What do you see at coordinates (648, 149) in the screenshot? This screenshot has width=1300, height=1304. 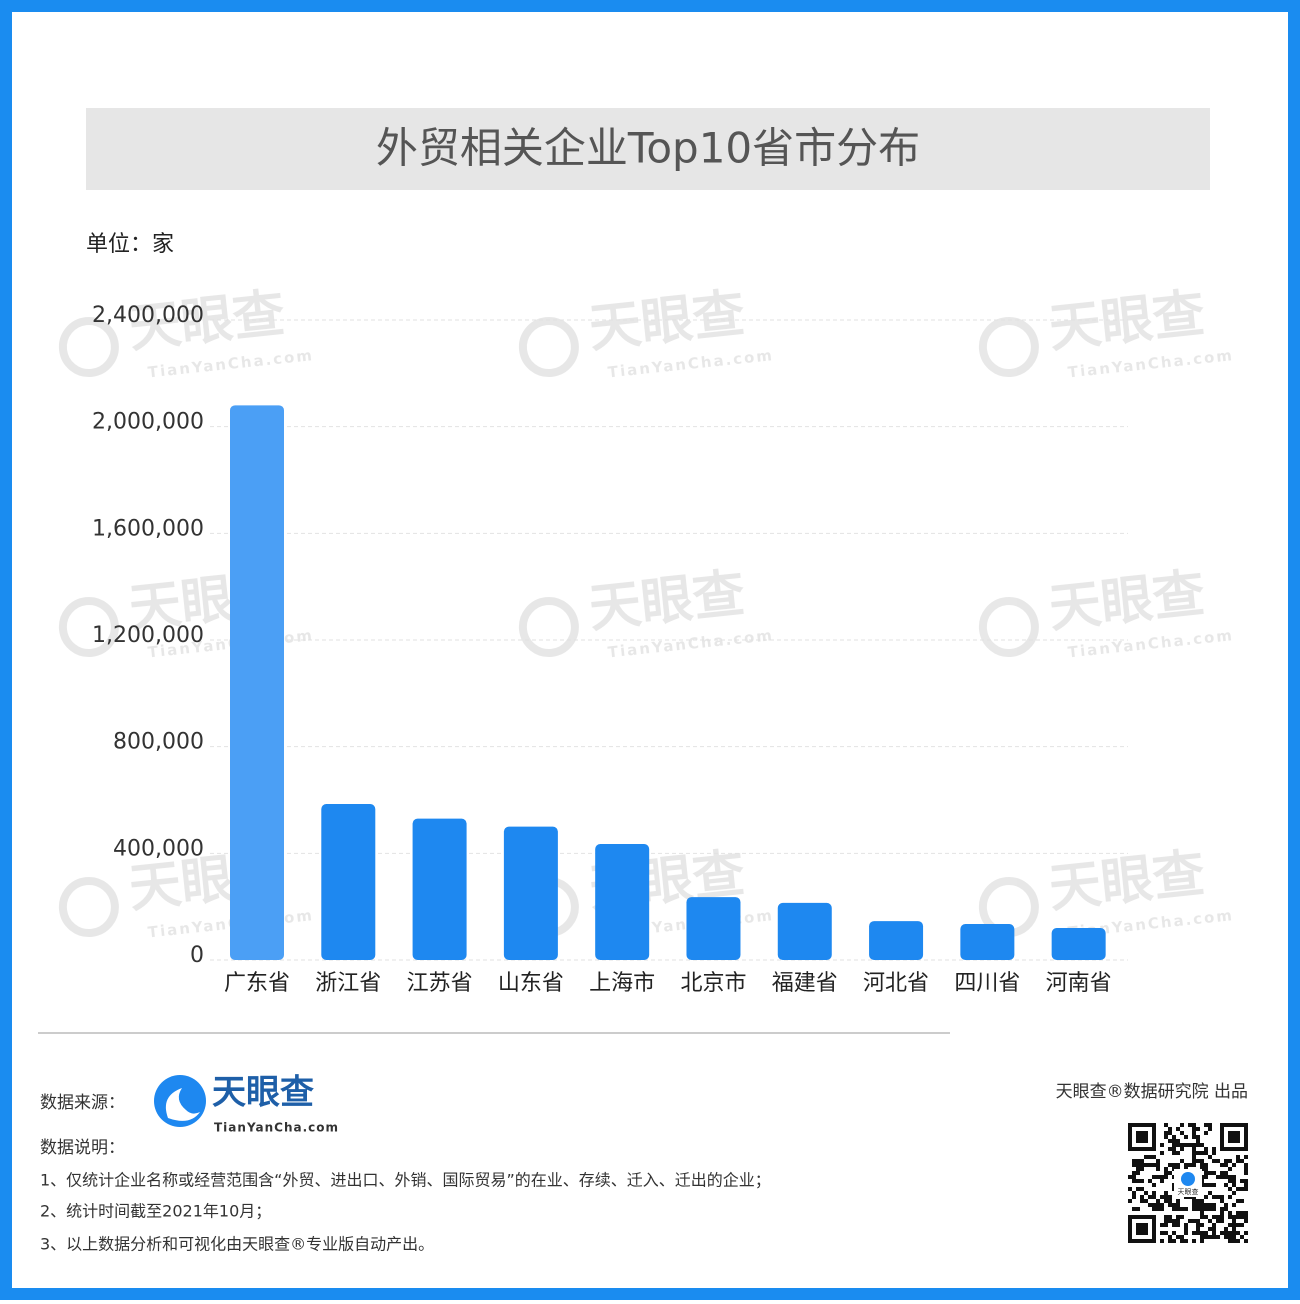 I see `title-box` at bounding box center [648, 149].